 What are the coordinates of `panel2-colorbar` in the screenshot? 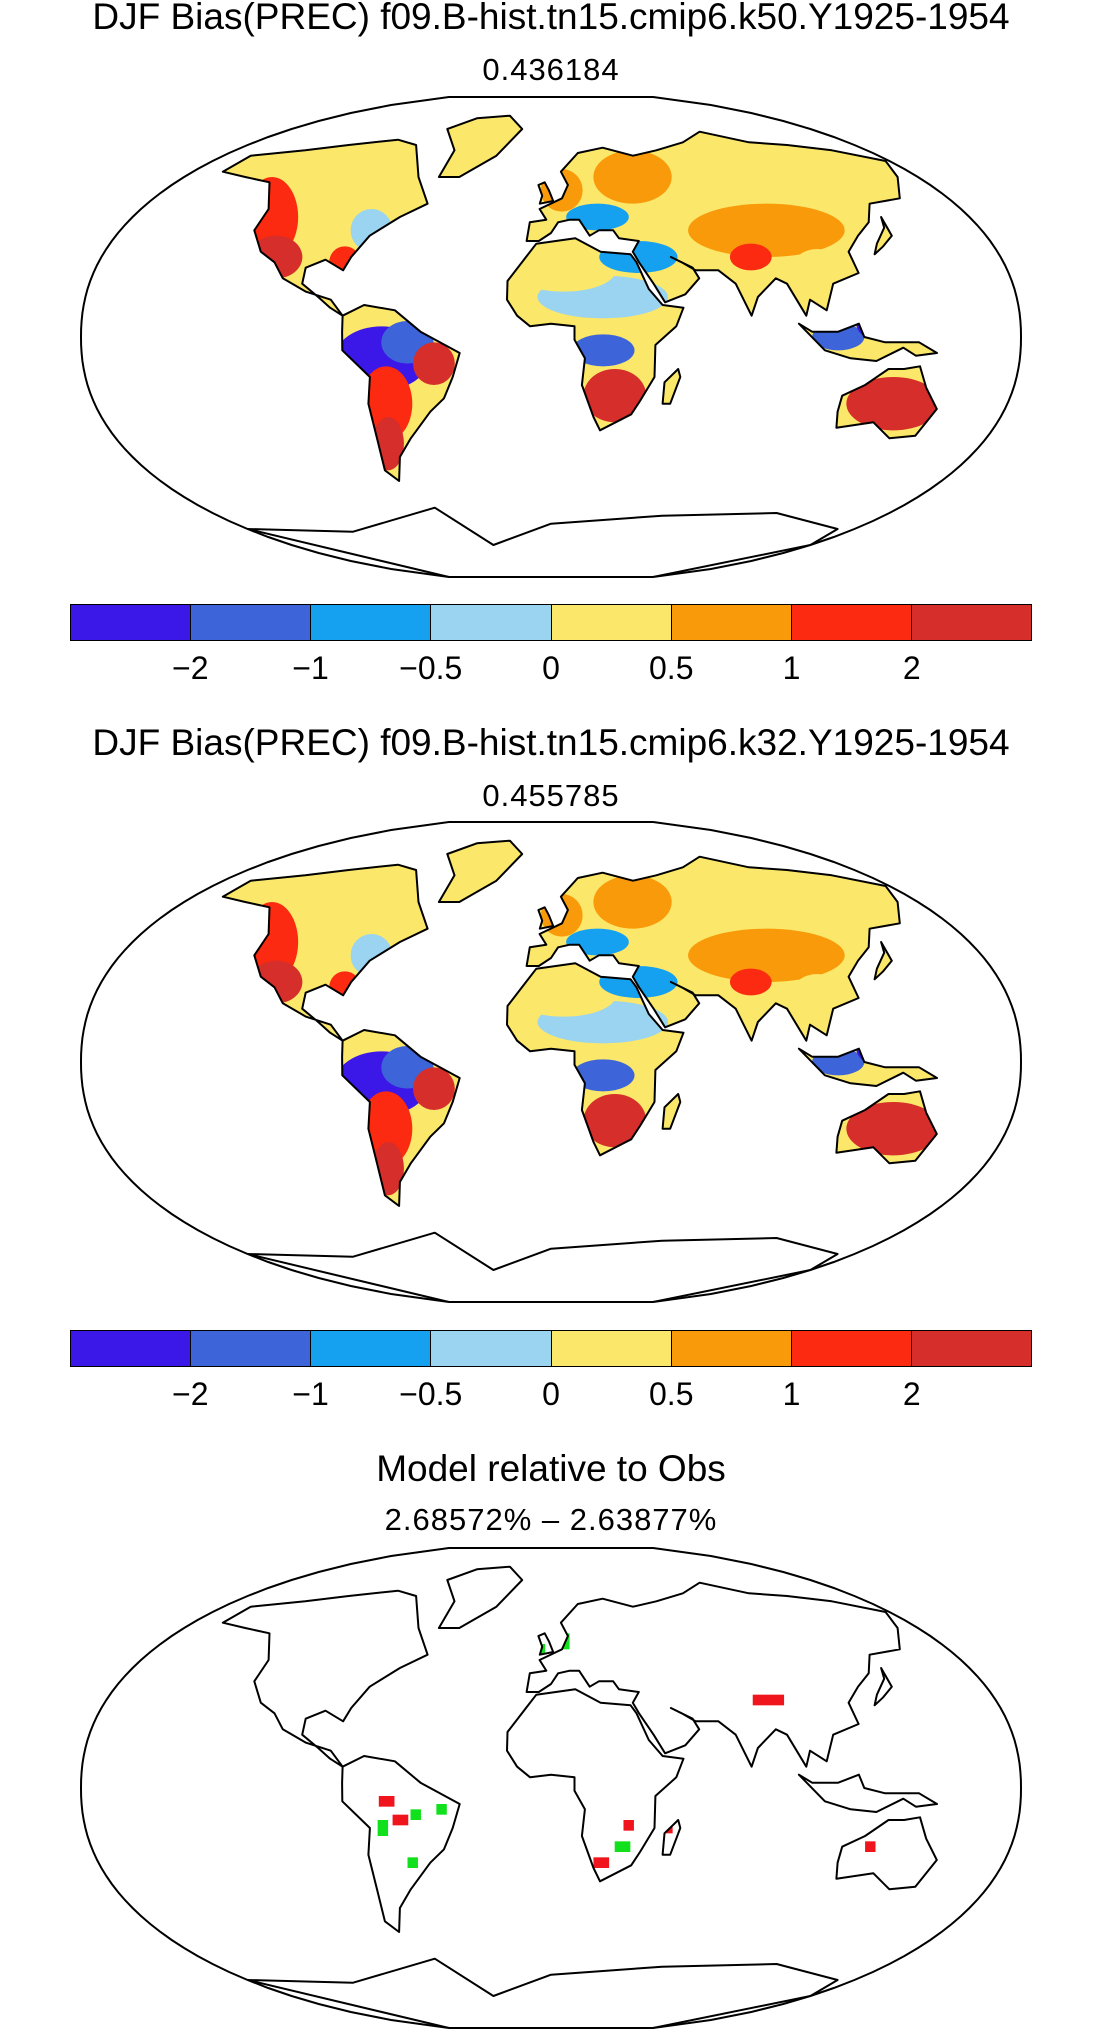 It's located at (551, 1348).